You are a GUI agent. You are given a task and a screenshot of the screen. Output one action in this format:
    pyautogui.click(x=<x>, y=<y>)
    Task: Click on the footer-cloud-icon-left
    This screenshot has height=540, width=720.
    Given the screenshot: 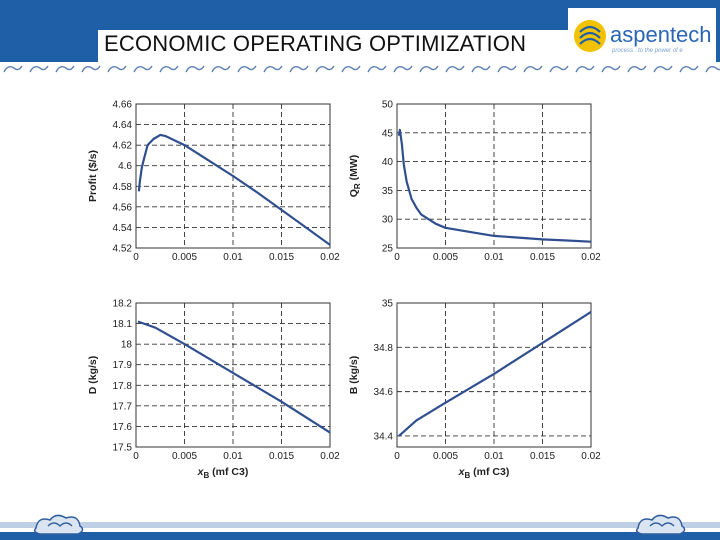 What is the action you would take?
    pyautogui.click(x=58, y=524)
    